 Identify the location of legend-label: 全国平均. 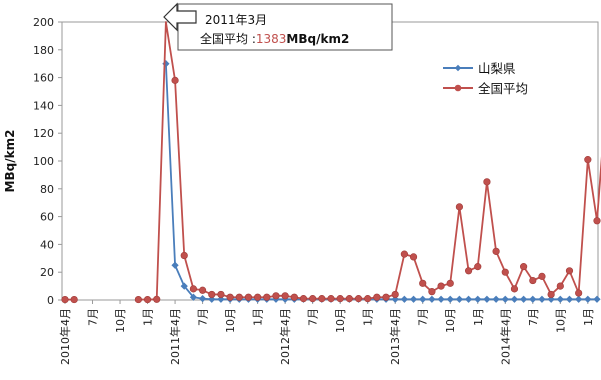
(503, 88).